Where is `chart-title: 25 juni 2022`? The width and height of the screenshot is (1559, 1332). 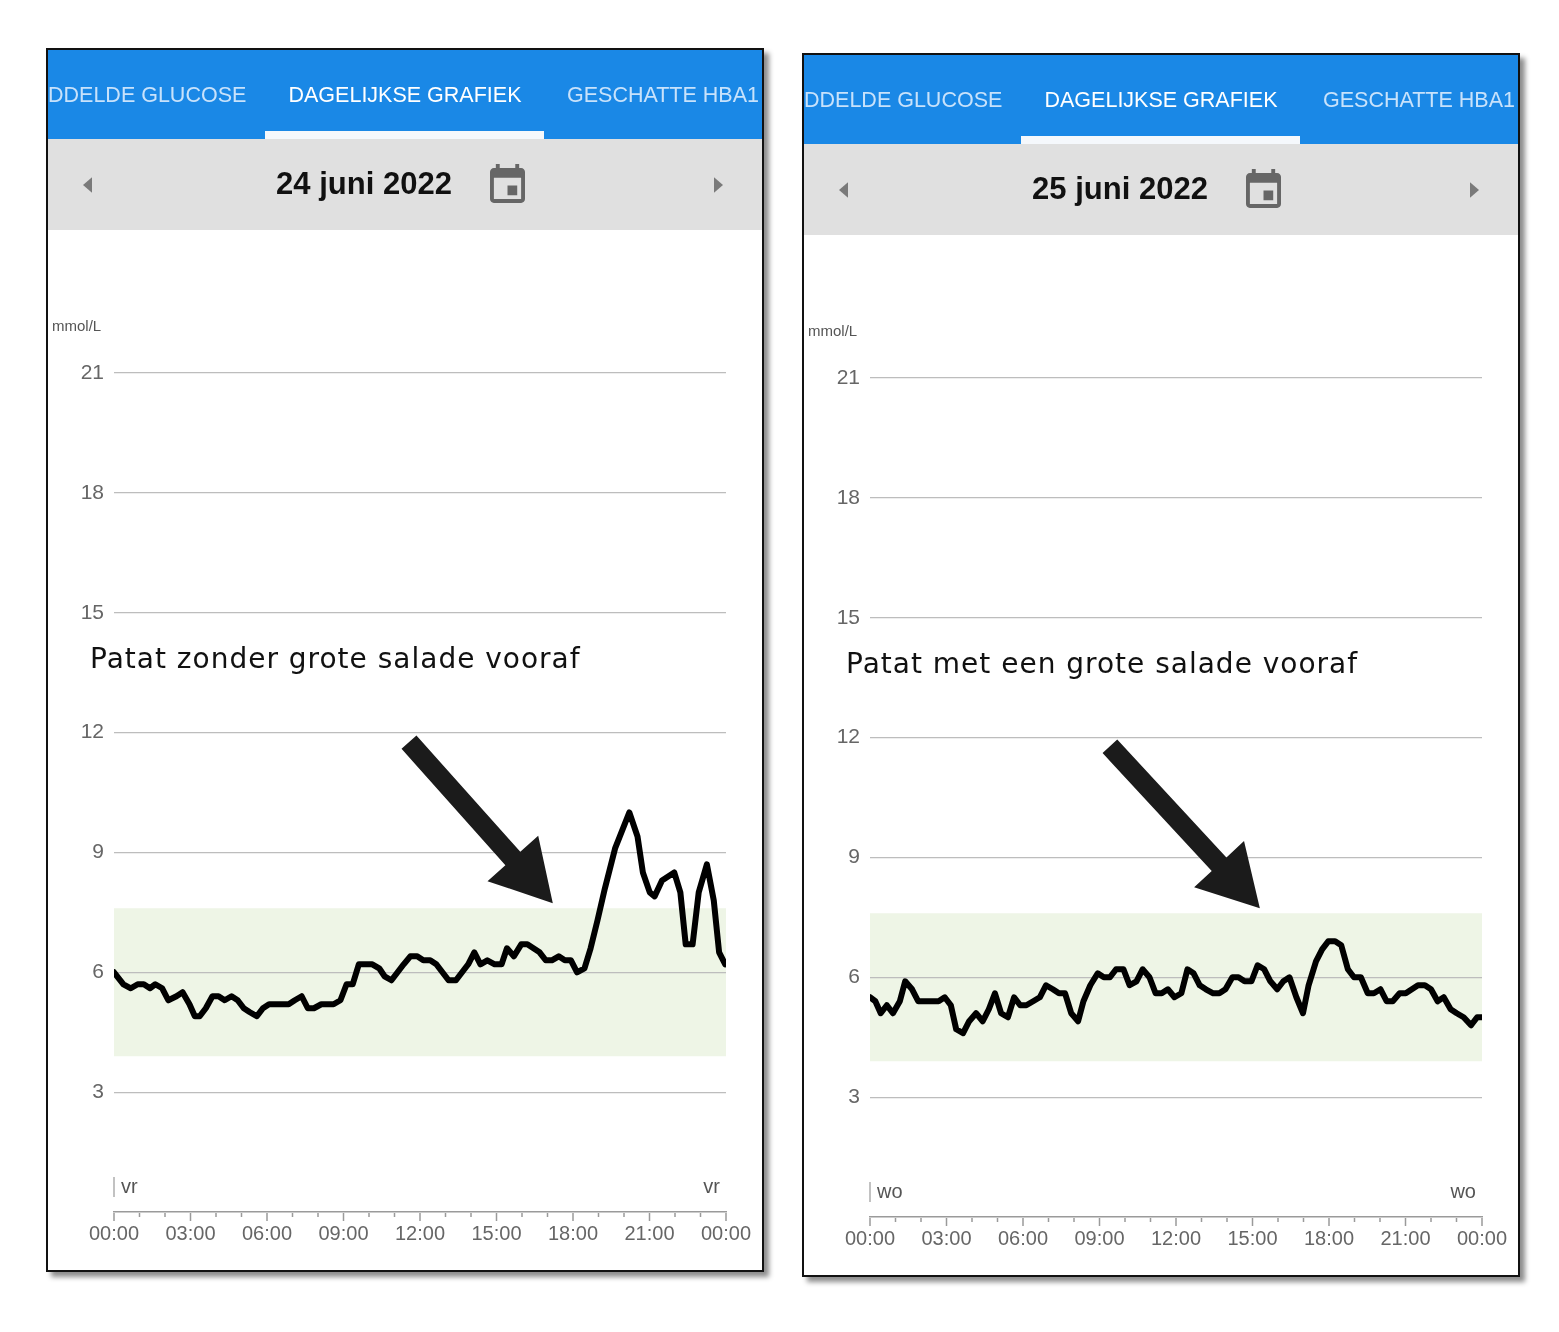
chart-title: 25 juni 2022 is located at coordinates (1120, 189).